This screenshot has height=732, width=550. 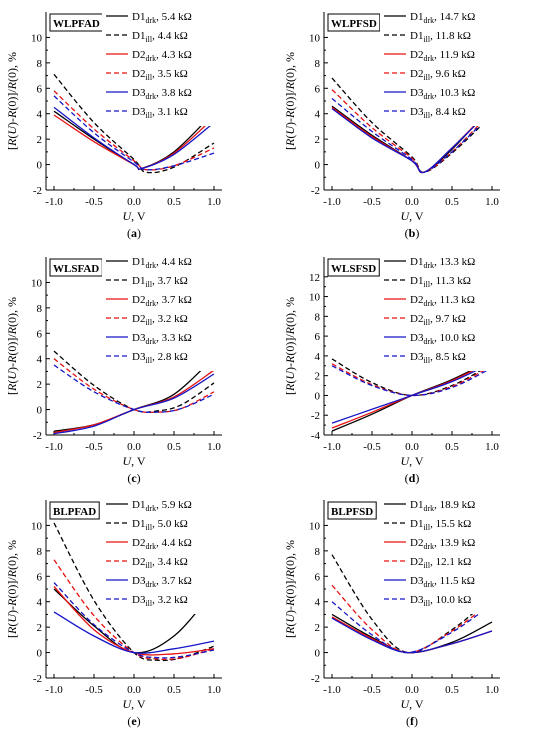 I want to click on legend-entry: D2ill, 9.6 kΩ, so click(x=438, y=75).